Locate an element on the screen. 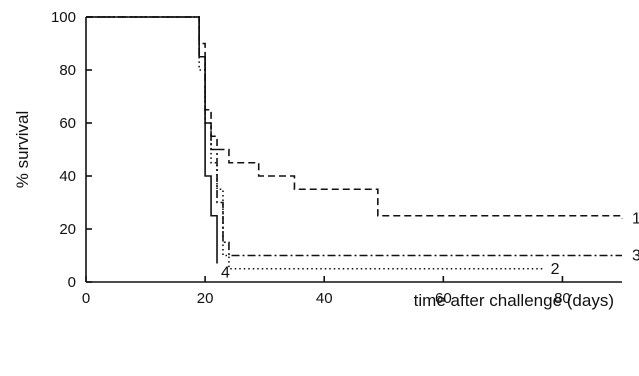 This screenshot has height=376, width=639. x-tick-label: 80 is located at coordinates (562, 298).